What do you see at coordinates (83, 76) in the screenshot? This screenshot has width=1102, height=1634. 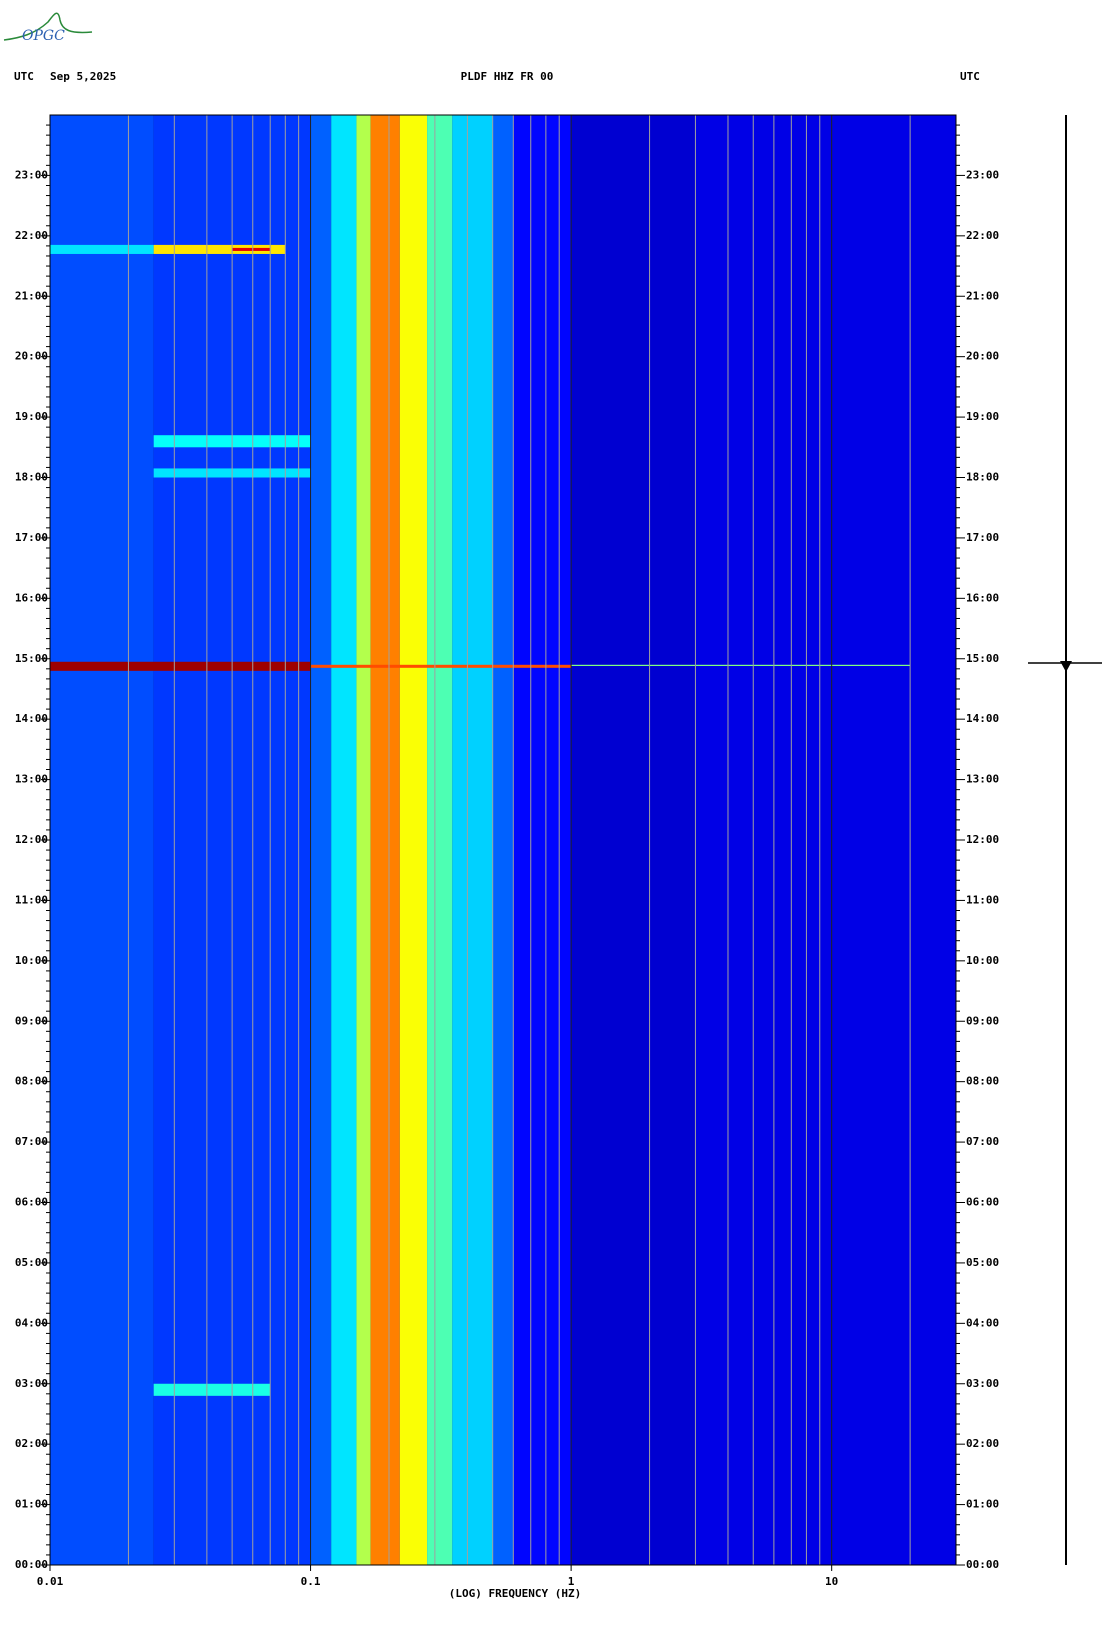 I see `date: Sep 5,2025` at bounding box center [83, 76].